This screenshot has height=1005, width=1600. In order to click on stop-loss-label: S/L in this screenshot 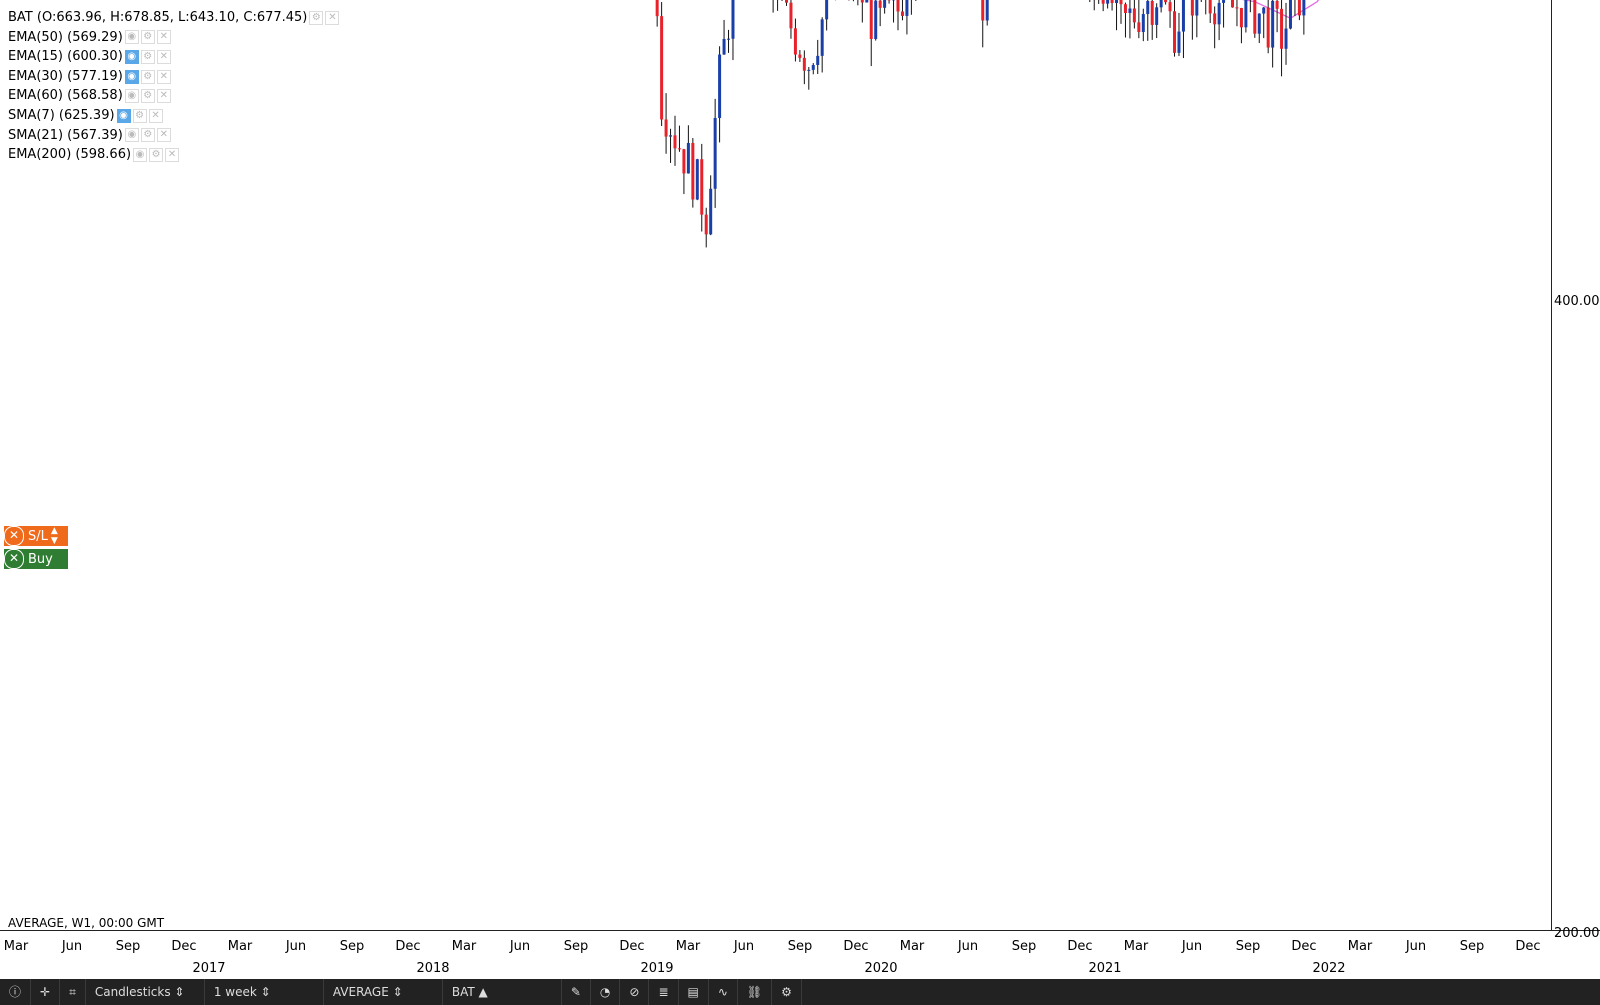, I will do `click(38, 536)`.